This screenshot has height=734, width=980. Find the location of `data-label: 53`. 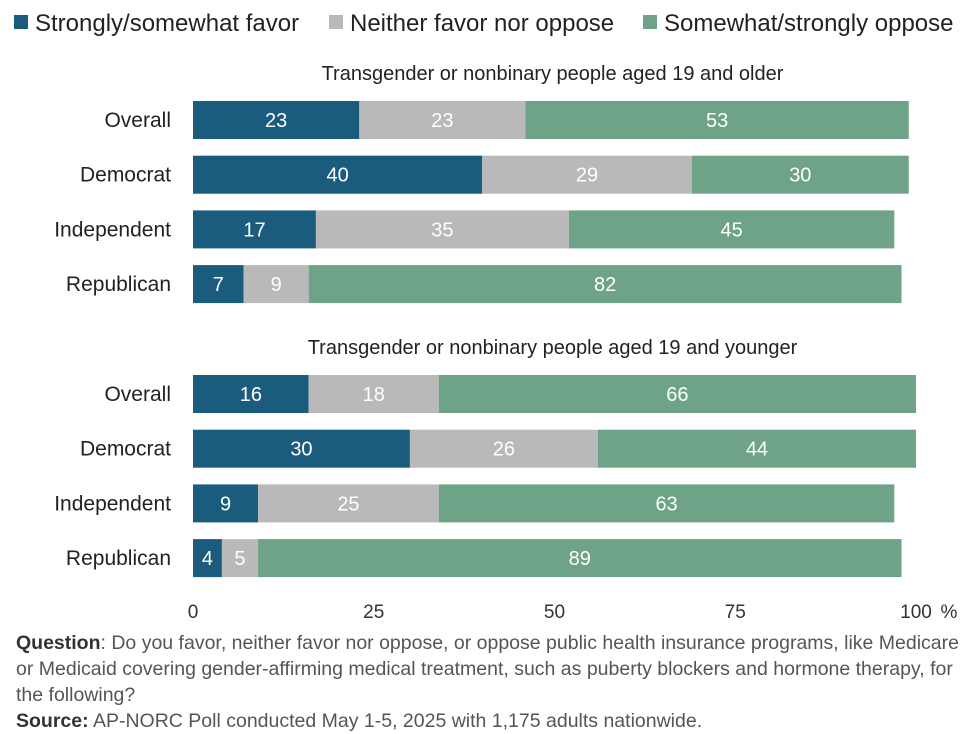

data-label: 53 is located at coordinates (717, 121).